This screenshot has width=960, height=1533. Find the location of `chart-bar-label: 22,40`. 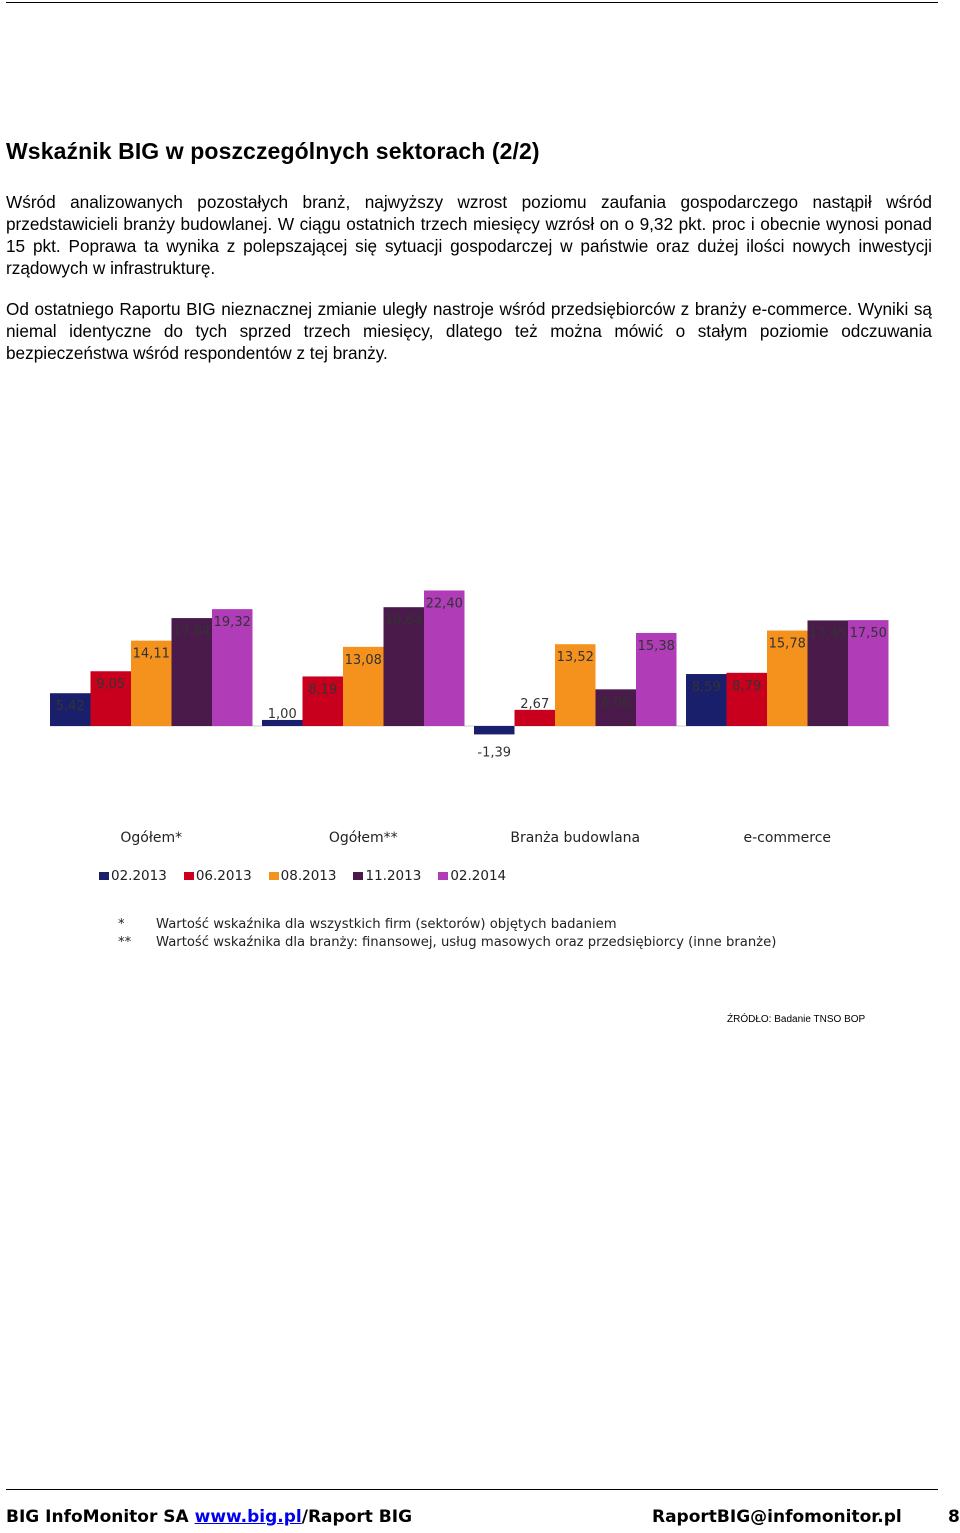

chart-bar-label: 22,40 is located at coordinates (444, 603).